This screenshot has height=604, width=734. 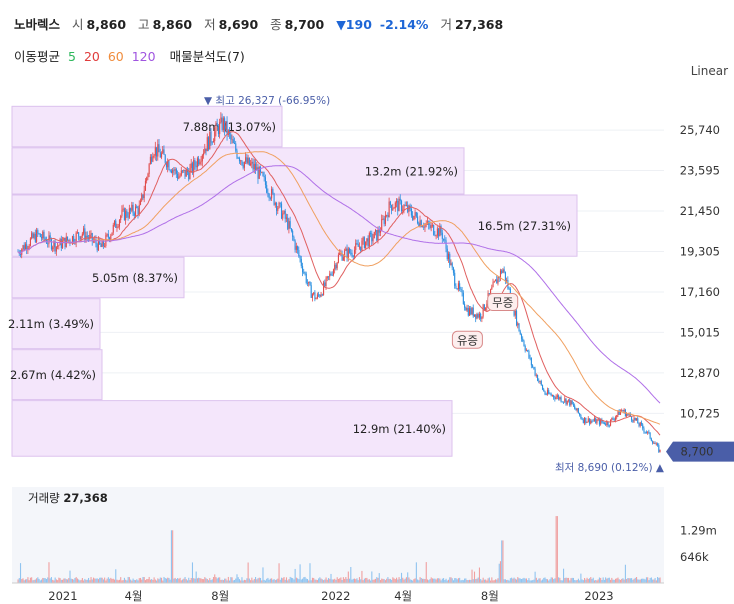 What do you see at coordinates (700, 211) in the screenshot?
I see `price-tick-label: 21,450` at bounding box center [700, 211].